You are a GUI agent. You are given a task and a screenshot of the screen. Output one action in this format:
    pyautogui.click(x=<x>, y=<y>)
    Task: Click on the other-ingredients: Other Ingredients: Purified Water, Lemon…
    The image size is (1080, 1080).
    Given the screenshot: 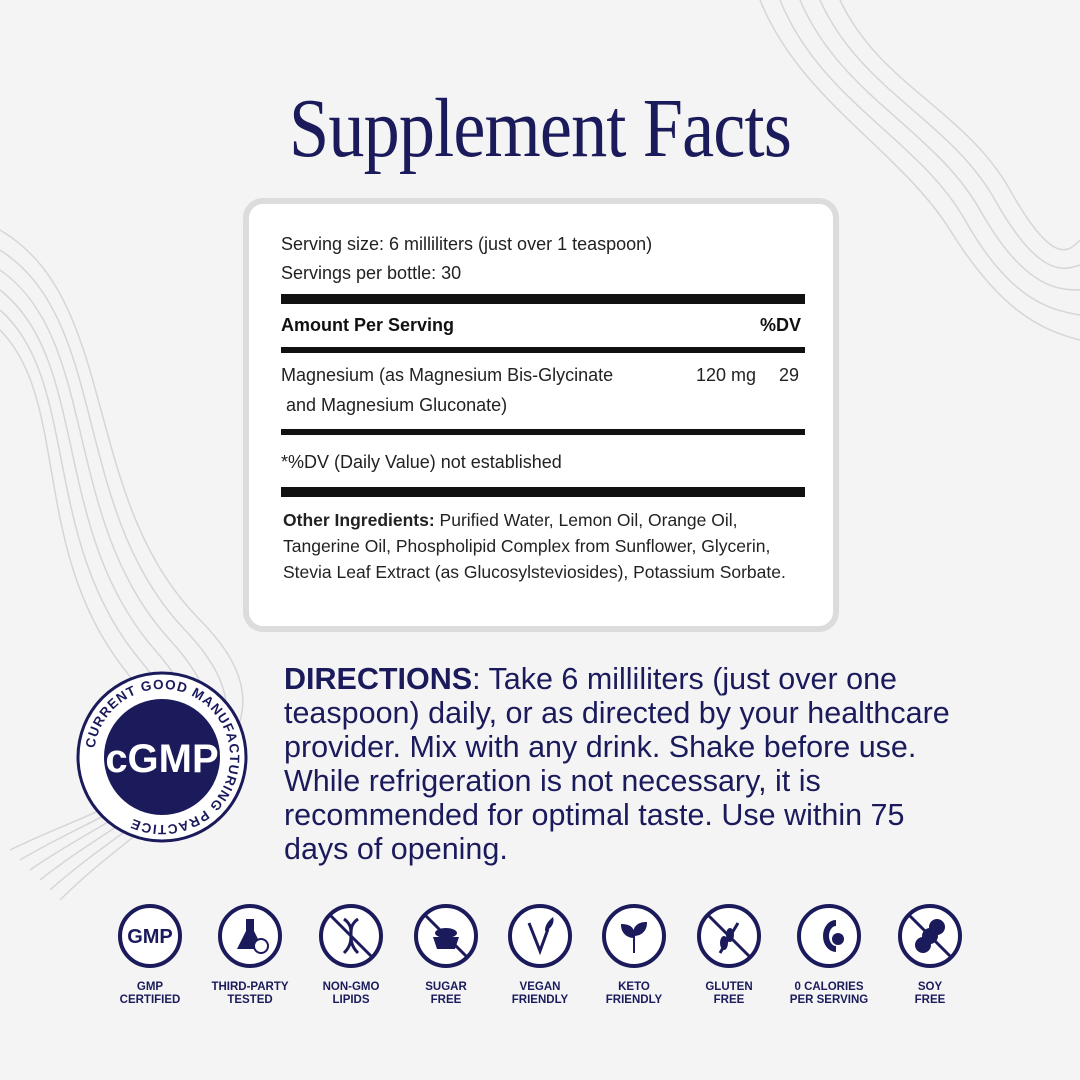 What is the action you would take?
    pyautogui.click(x=548, y=546)
    